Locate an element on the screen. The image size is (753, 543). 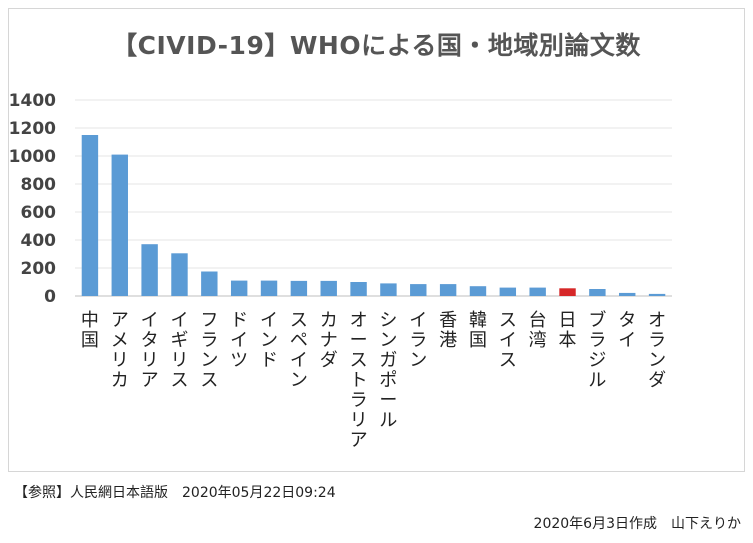
x-tick-label: フランス is located at coordinates (209, 350).